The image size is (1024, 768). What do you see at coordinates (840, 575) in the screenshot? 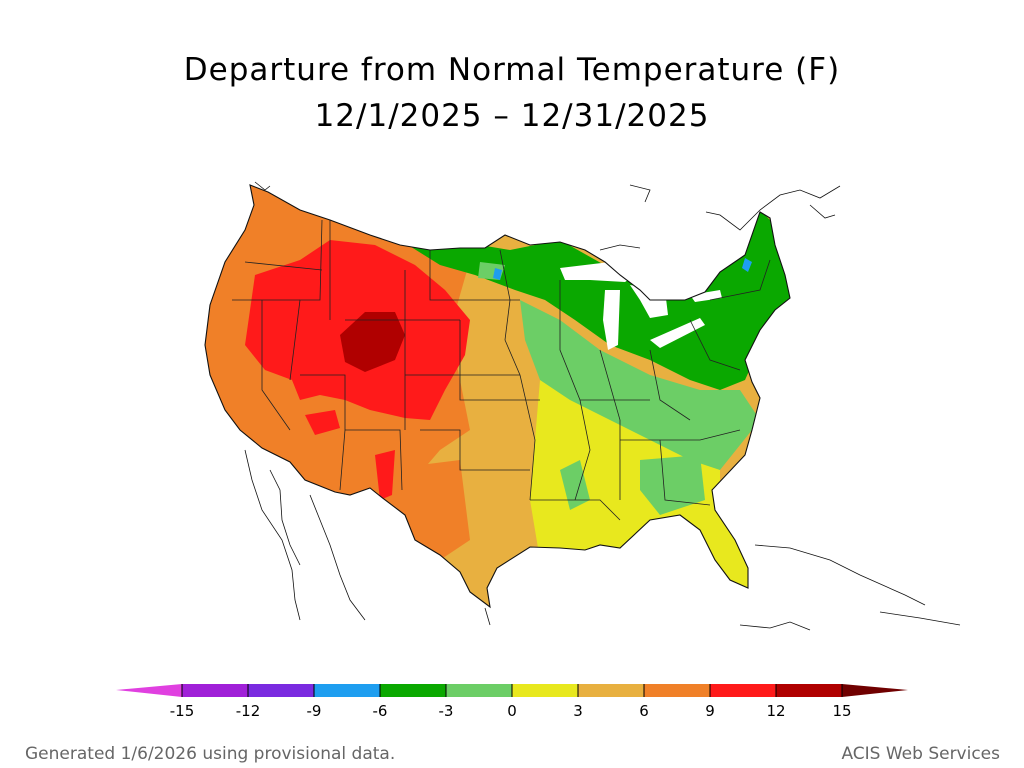
I see `cuba-coast` at bounding box center [840, 575].